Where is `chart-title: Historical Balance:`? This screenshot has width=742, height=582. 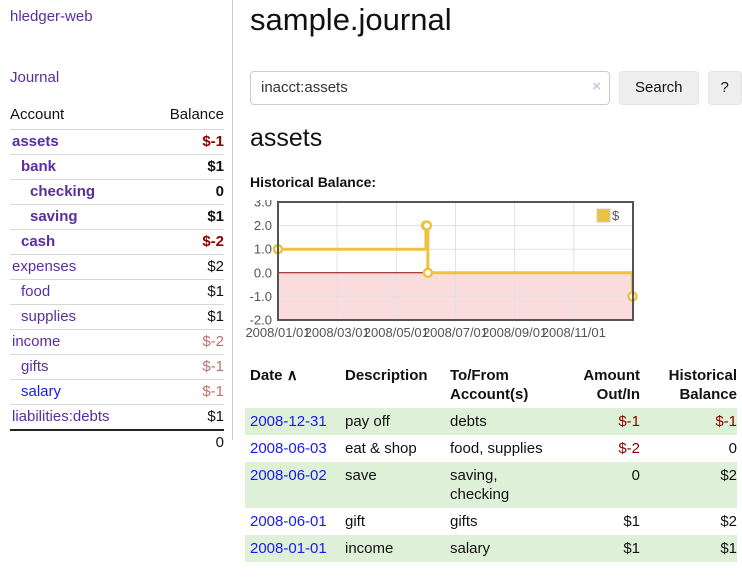
chart-title: Historical Balance: is located at coordinates (313, 182).